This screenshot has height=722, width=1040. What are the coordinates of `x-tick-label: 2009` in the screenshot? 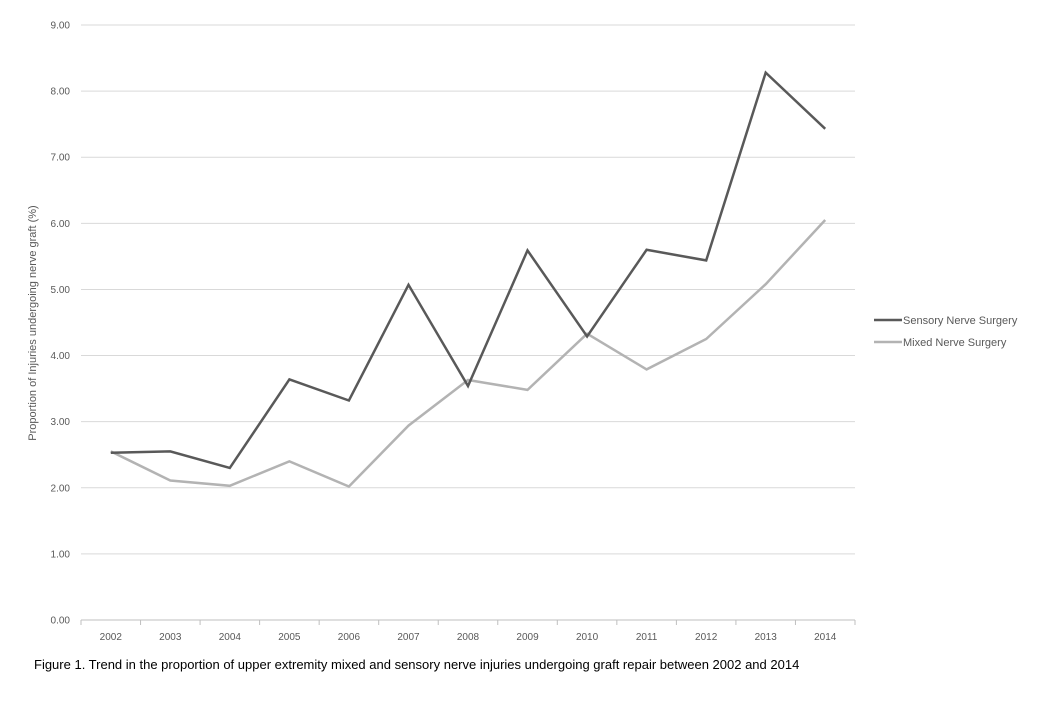 It's located at (527, 637).